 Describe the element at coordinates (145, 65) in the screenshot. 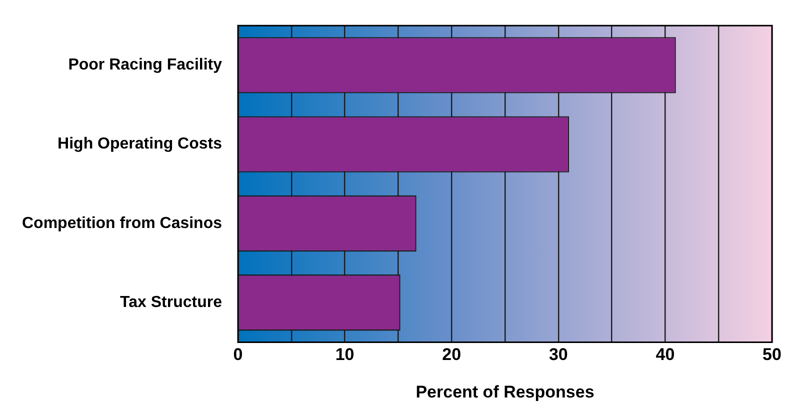

I see `y-tick-label: Poor Racing Facility` at that location.